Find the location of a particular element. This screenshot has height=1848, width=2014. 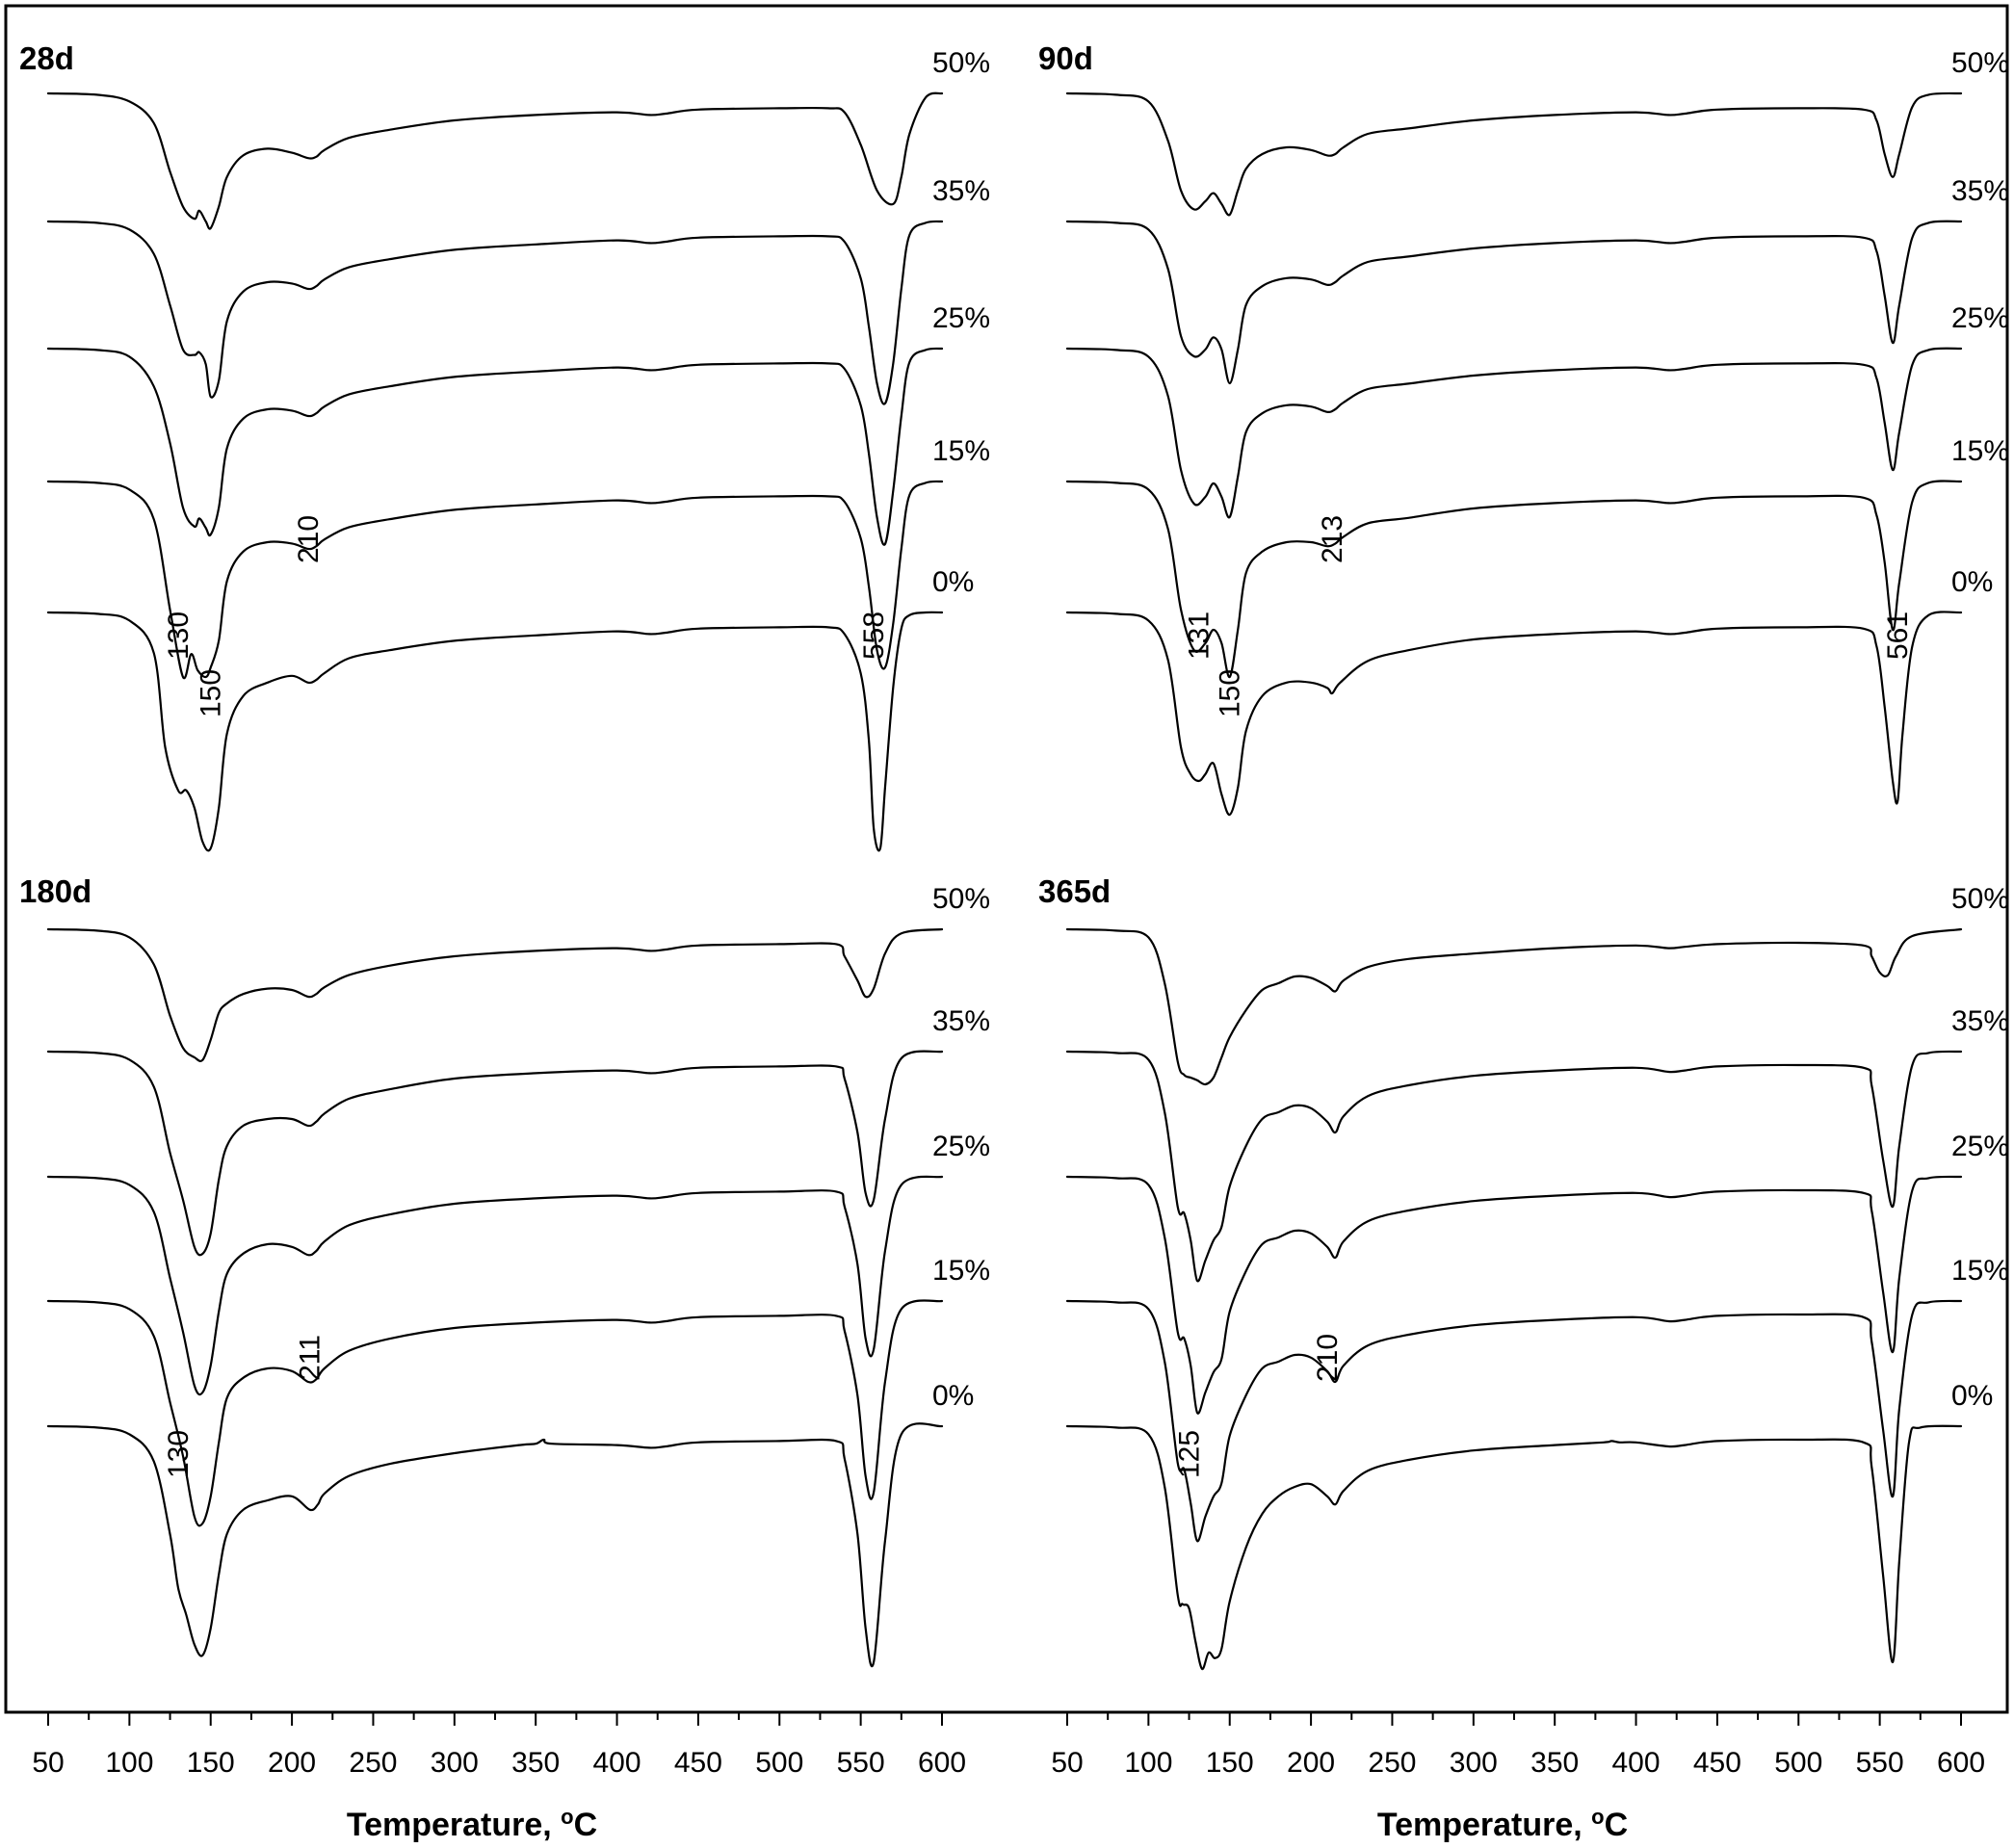

peak-annotation: 561 is located at coordinates (1898, 636).